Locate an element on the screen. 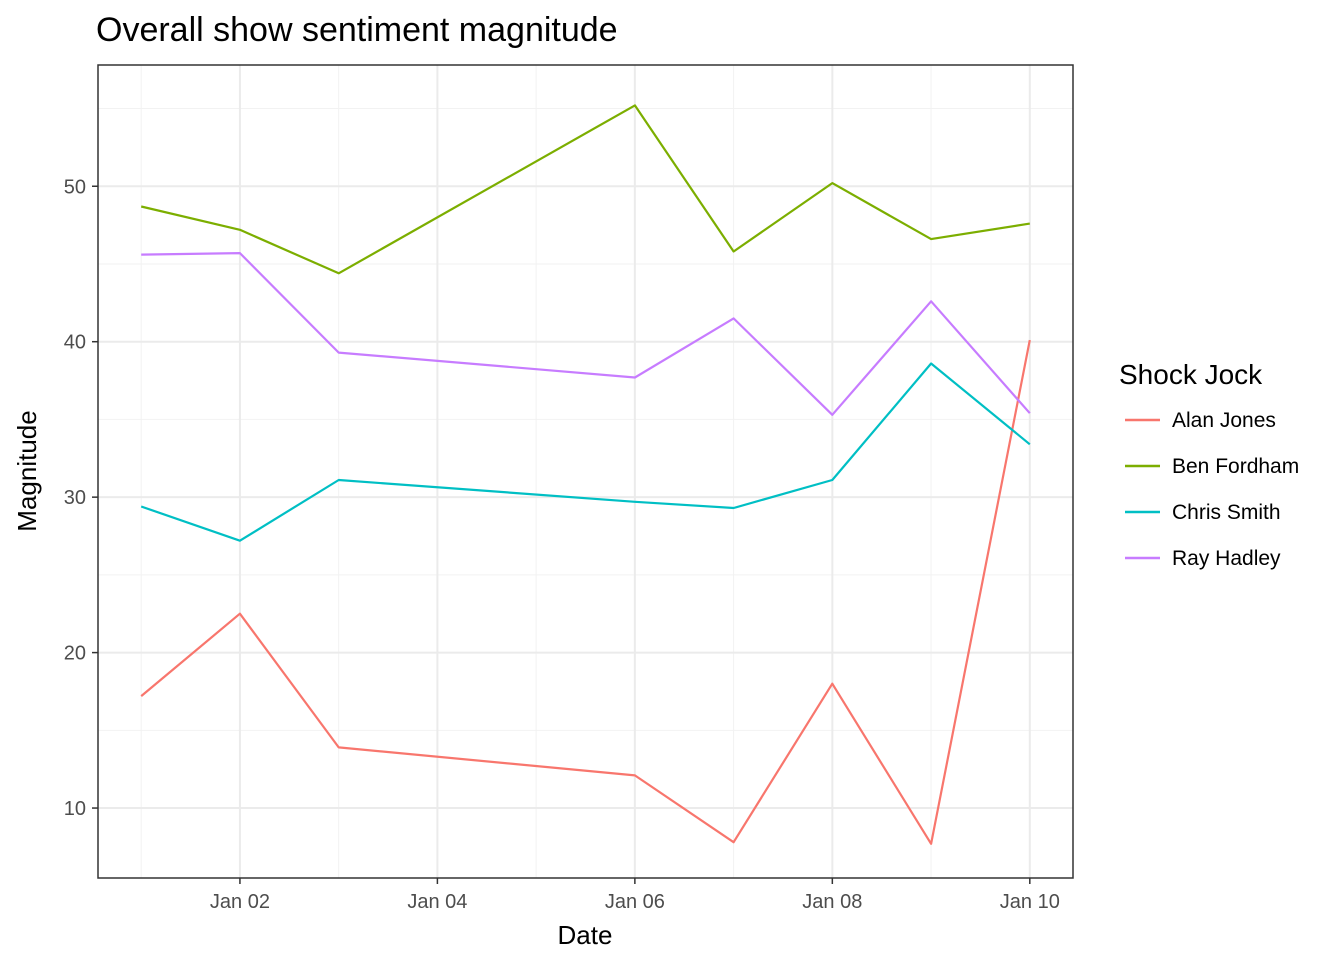 Image resolution: width=1344 pixels, height=960 pixels. x-axis-ticks: Jan 02 Jan 04 Jan 06 Jan 08 Jan 10 is located at coordinates (635, 895).